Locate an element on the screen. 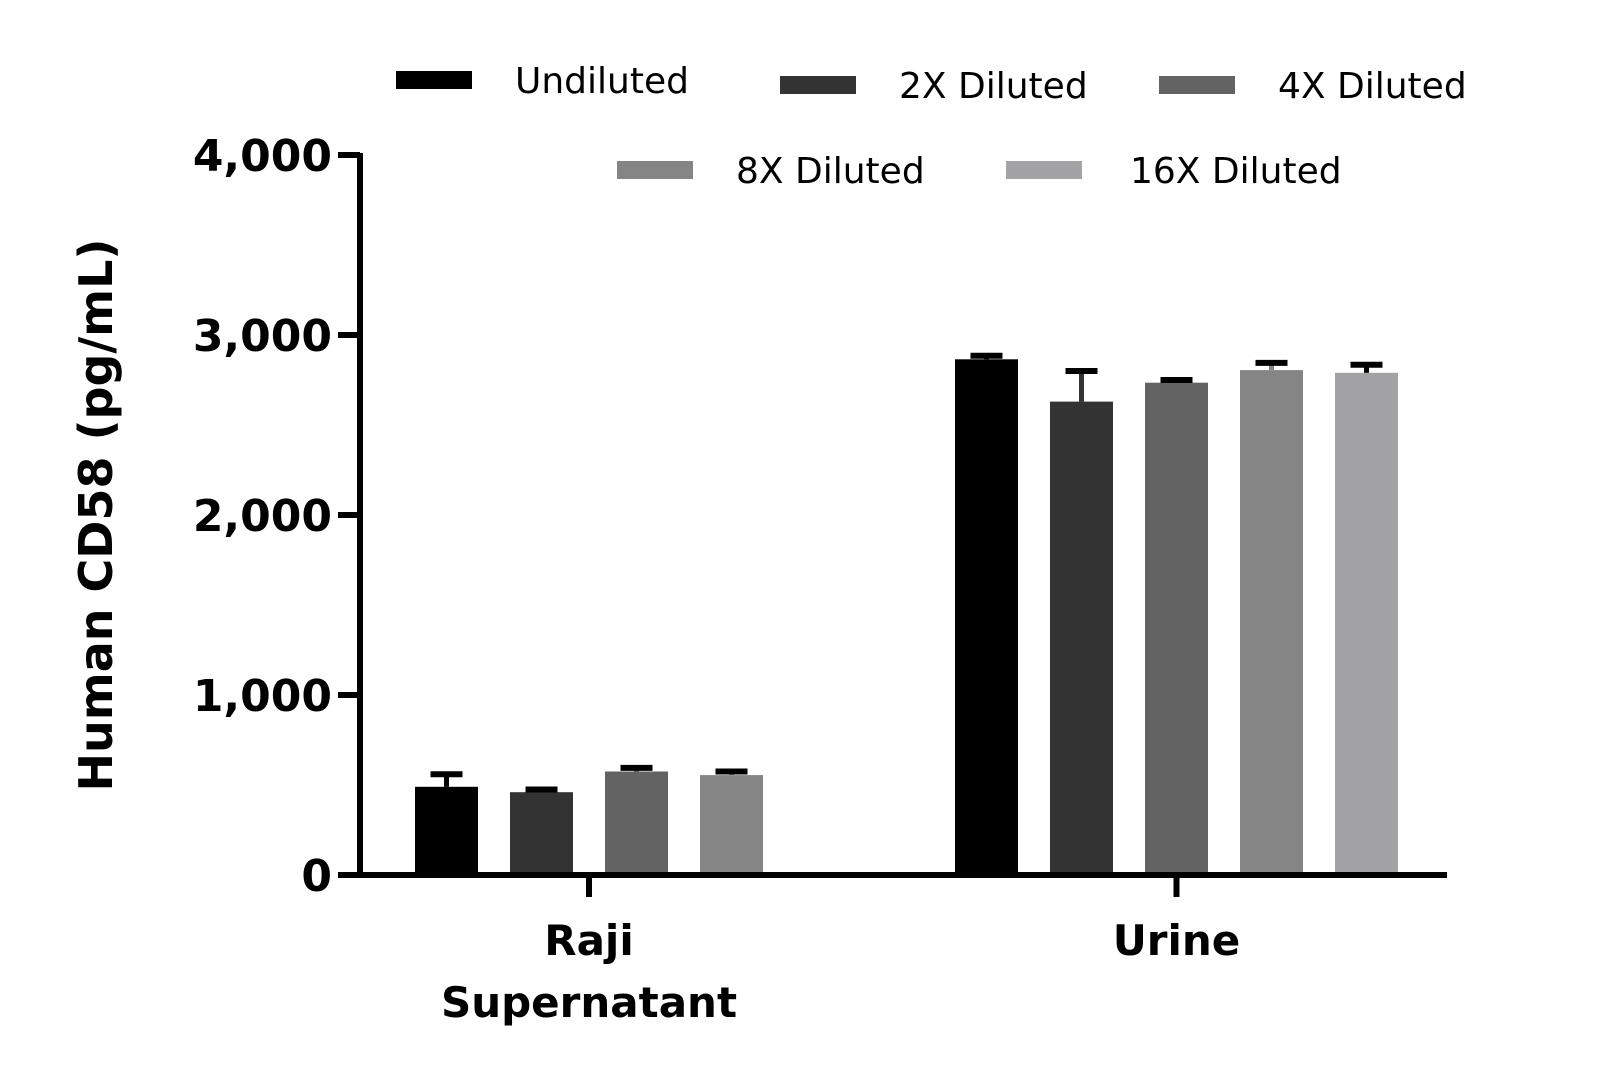  y-tick-label: 4,000 is located at coordinates (262, 156).